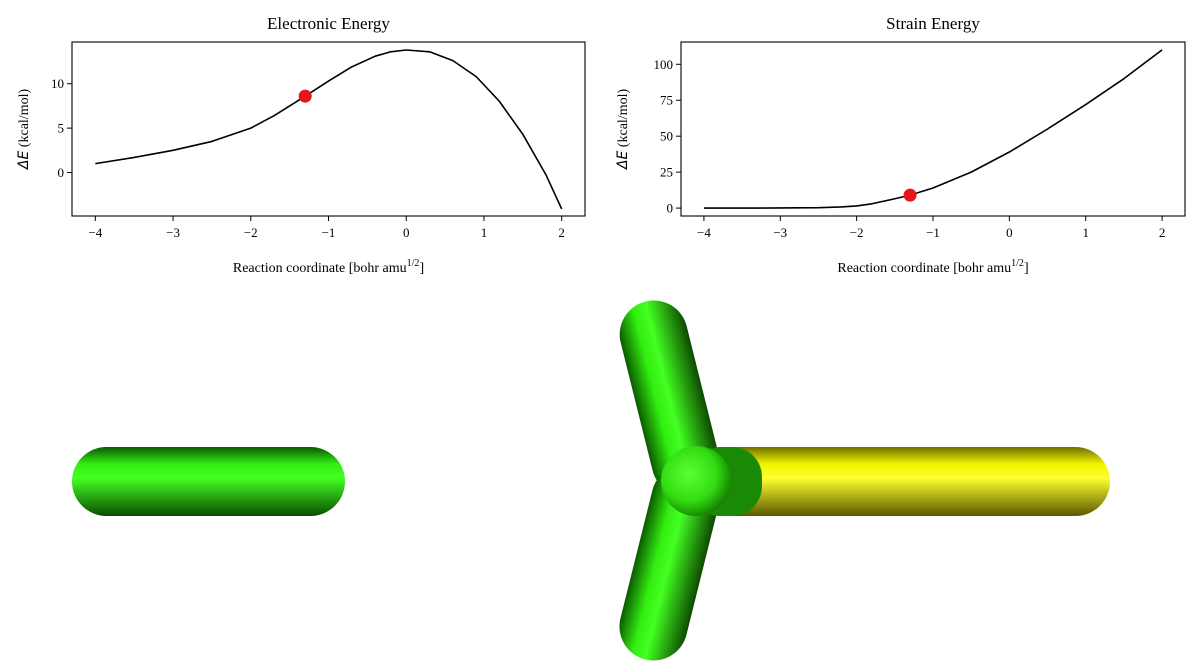 Image resolution: width=1200 pixels, height=671 pixels. What do you see at coordinates (328, 23) in the screenshot?
I see `chart-title: Electronic Energy` at bounding box center [328, 23].